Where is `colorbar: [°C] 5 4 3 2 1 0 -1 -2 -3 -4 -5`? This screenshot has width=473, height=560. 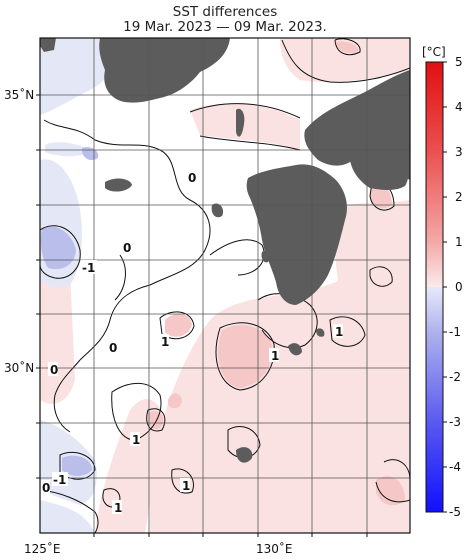
colorbar: [°C] 5 4 3 2 1 0 -1 -2 -3 -4 -5 is located at coordinates (442, 282).